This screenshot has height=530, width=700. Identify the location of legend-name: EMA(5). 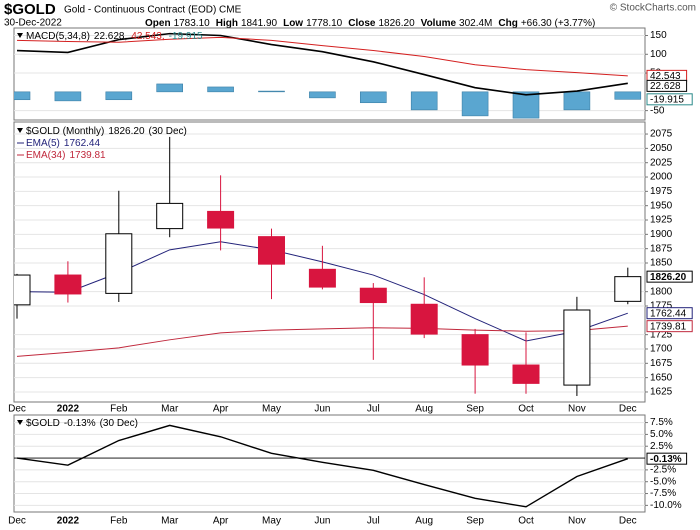
(43, 143).